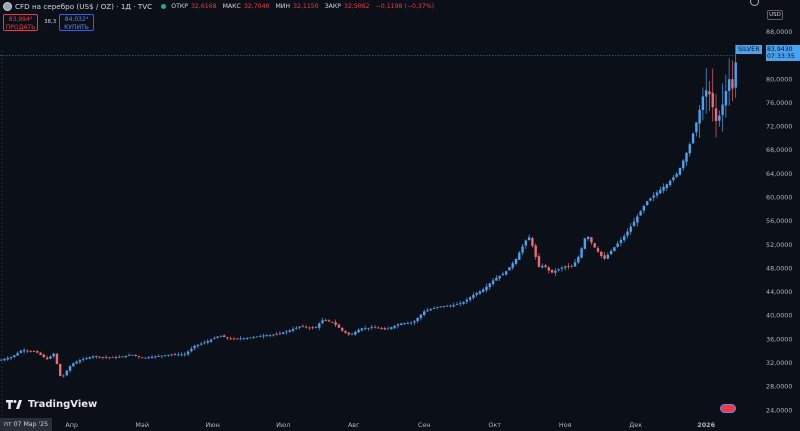 This screenshot has width=800, height=431. I want to click on buy-button: 84,032⁴ КУПИТЬ, so click(76, 22).